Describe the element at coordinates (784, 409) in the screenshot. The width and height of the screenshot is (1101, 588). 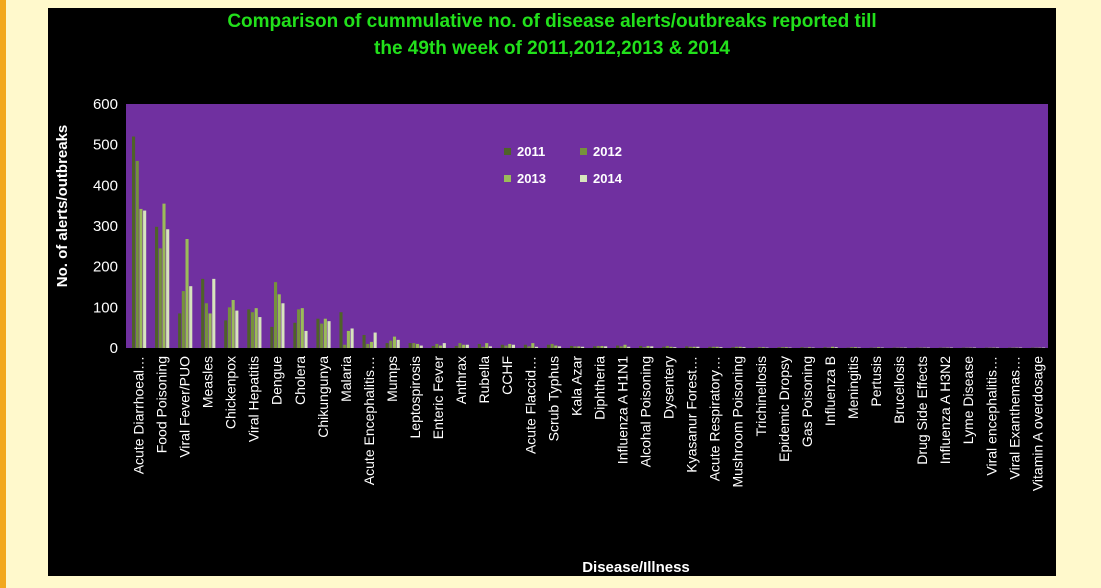
I see `x-tick-label: Epidemic Dropsy` at that location.